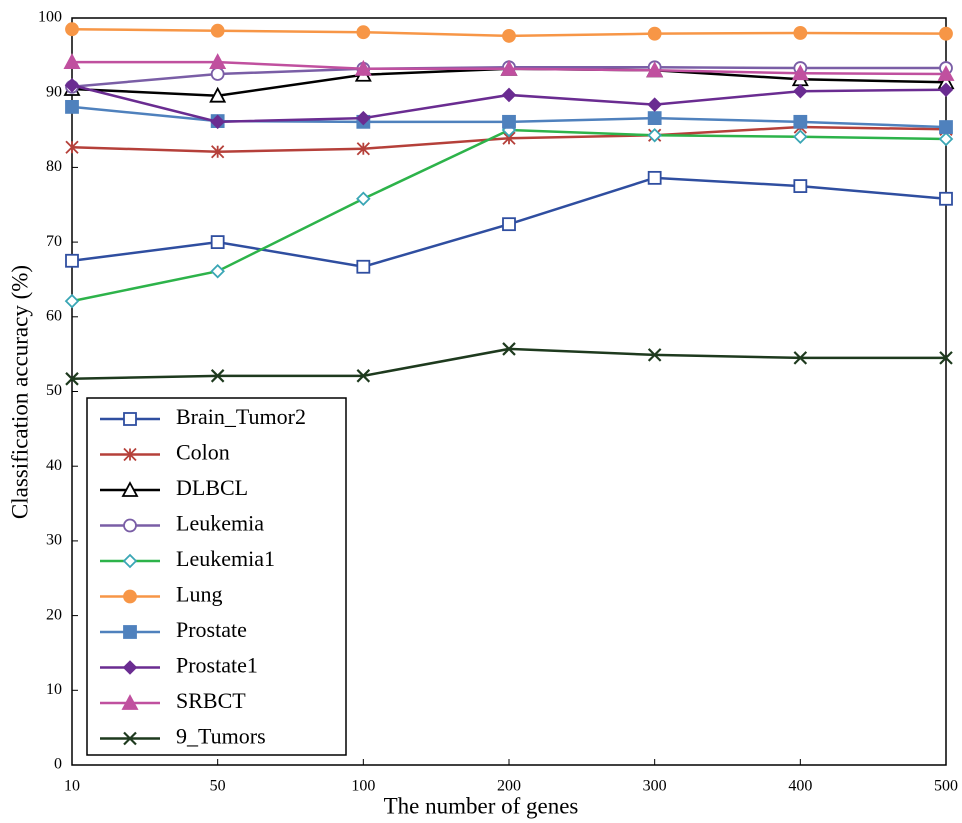 This screenshot has width=962, height=823. Describe the element at coordinates (946, 786) in the screenshot. I see `x-tick-label: 500` at that location.